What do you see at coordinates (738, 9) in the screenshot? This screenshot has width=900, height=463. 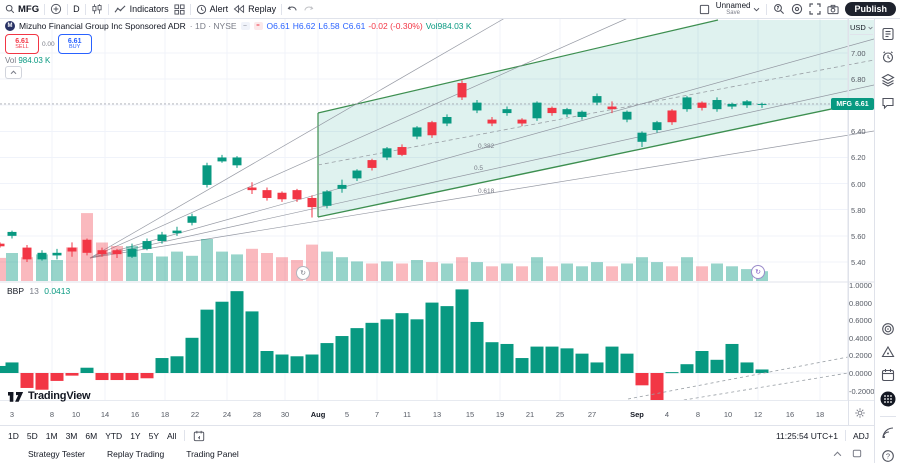 I see `layout-name-button: Unnamed Save` at bounding box center [738, 9].